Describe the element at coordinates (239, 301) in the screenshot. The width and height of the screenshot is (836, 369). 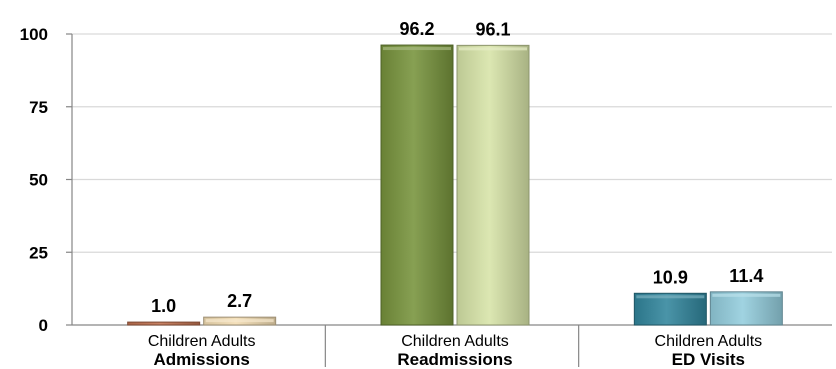
I see `data-label: 2.7` at that location.